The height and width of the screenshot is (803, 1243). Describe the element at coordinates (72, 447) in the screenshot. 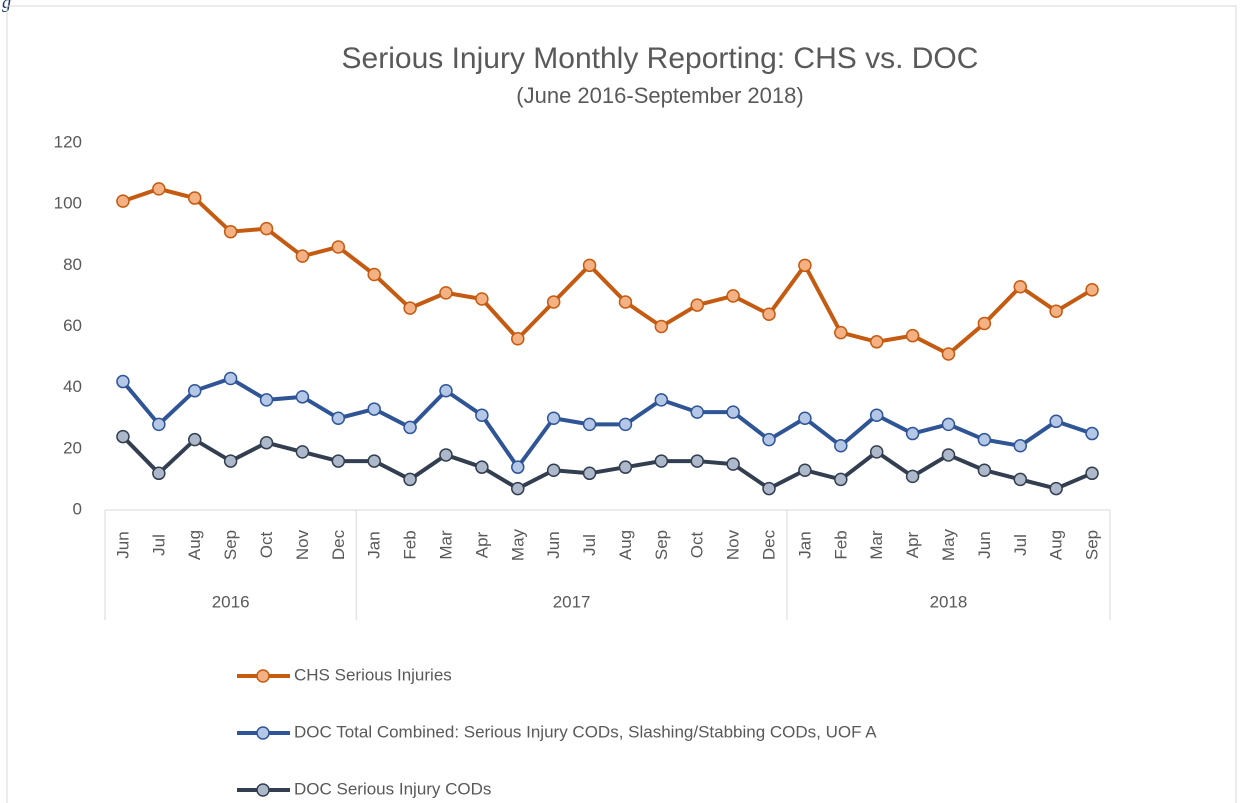

I see `y-tick-label: 20` at that location.